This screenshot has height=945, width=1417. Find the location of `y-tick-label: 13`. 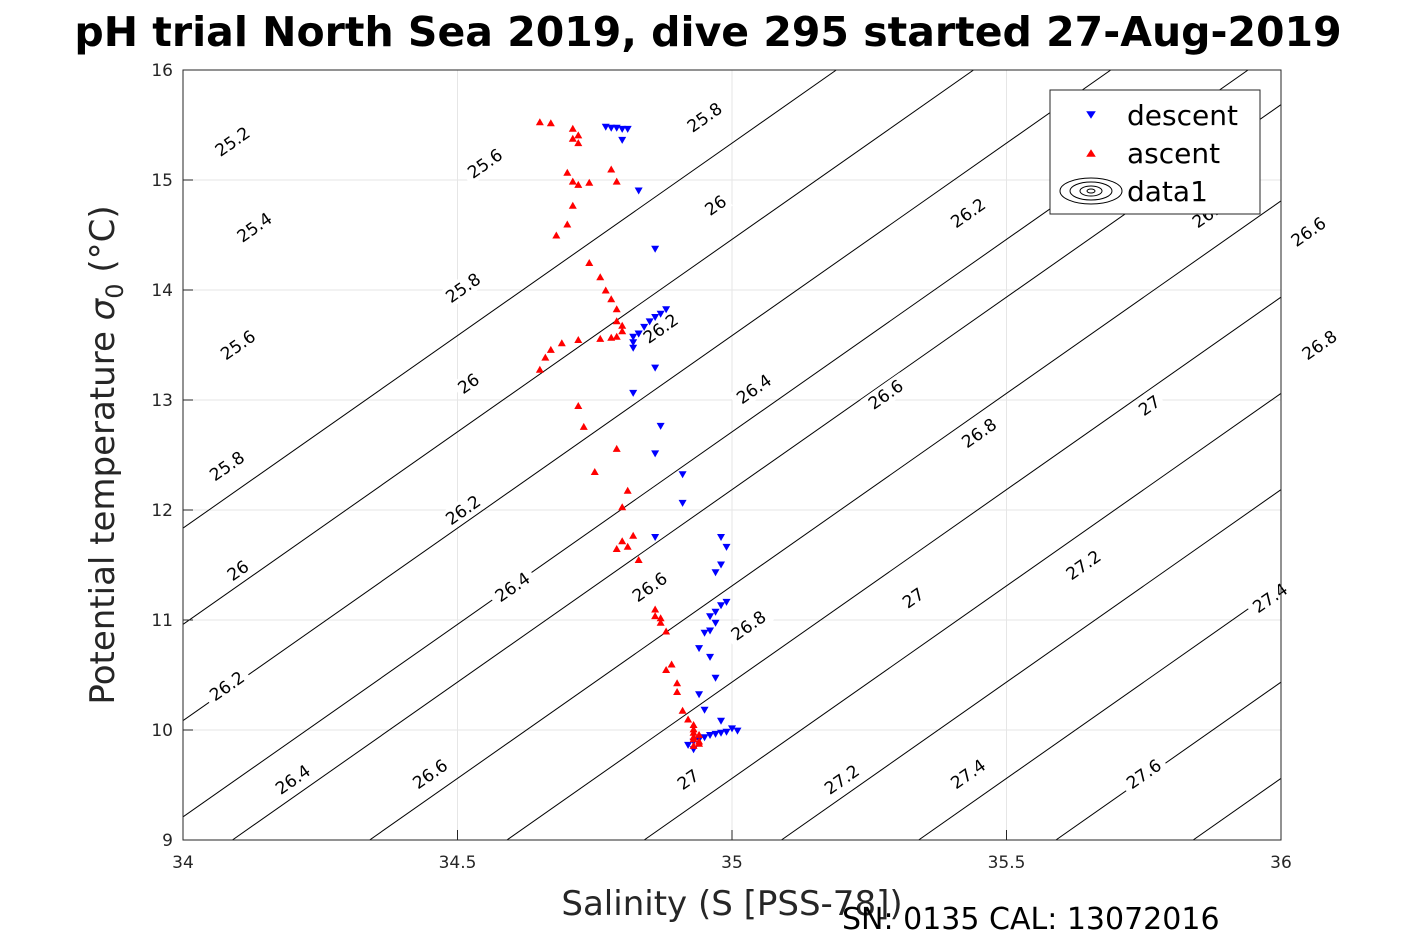

y-tick-label: 13 is located at coordinates (162, 401).